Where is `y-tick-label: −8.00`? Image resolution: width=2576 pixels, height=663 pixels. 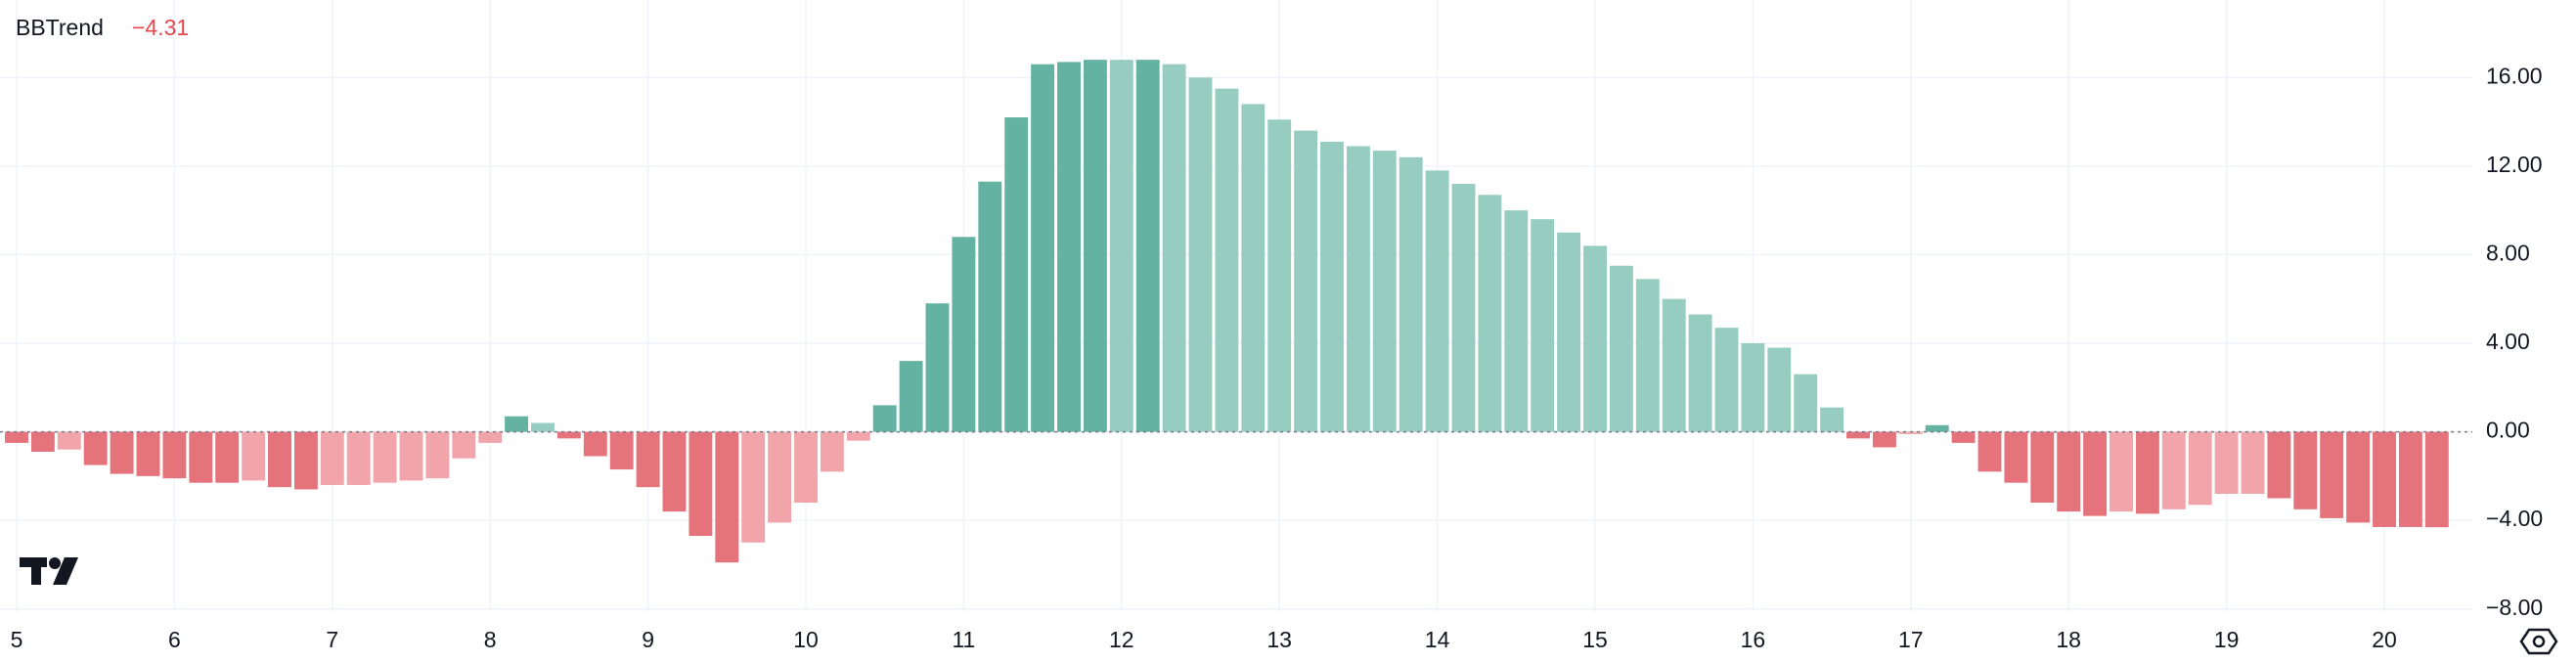
y-tick-label: −8.00 is located at coordinates (2514, 607).